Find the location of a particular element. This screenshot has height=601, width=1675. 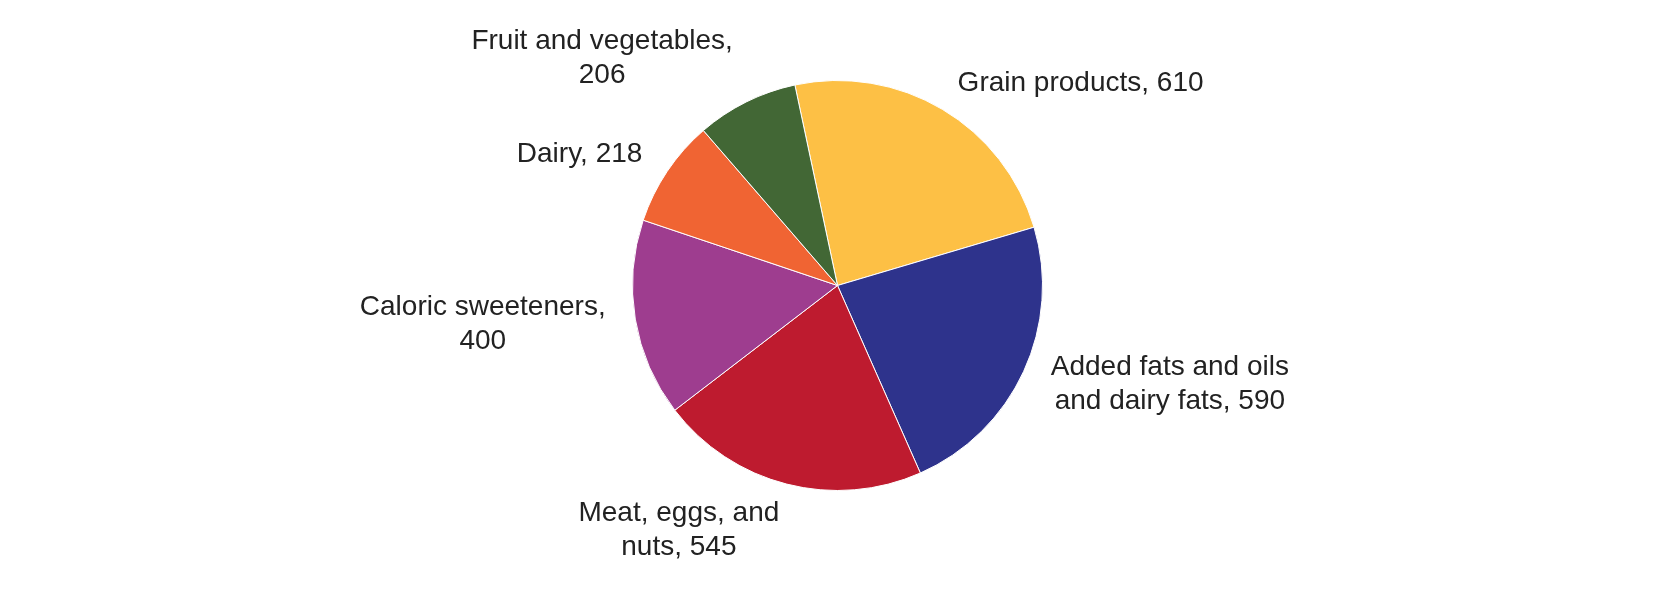

slice-label: Fruit and vegetables, 206 is located at coordinates (602, 56).